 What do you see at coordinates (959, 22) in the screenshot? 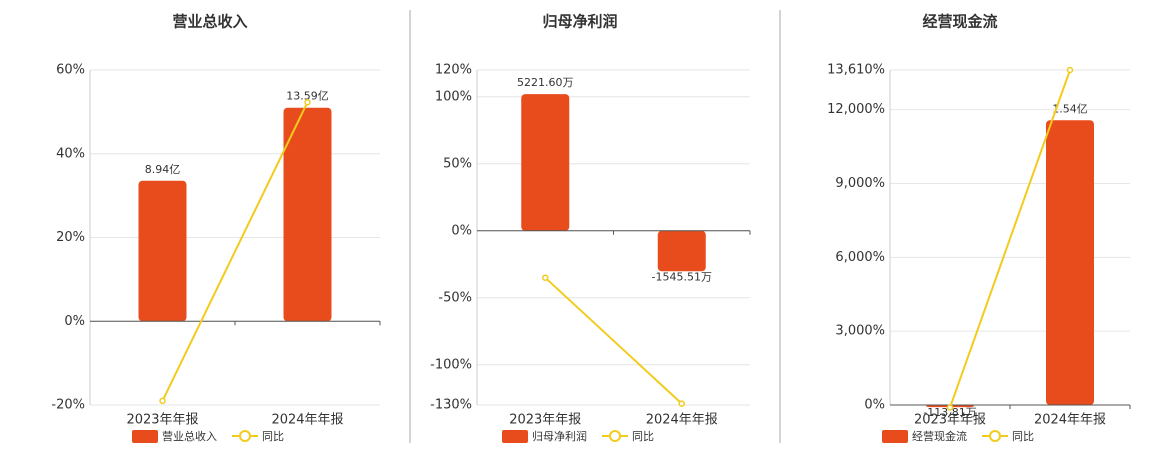
I see `chart-title: 经营现金流` at bounding box center [959, 22].